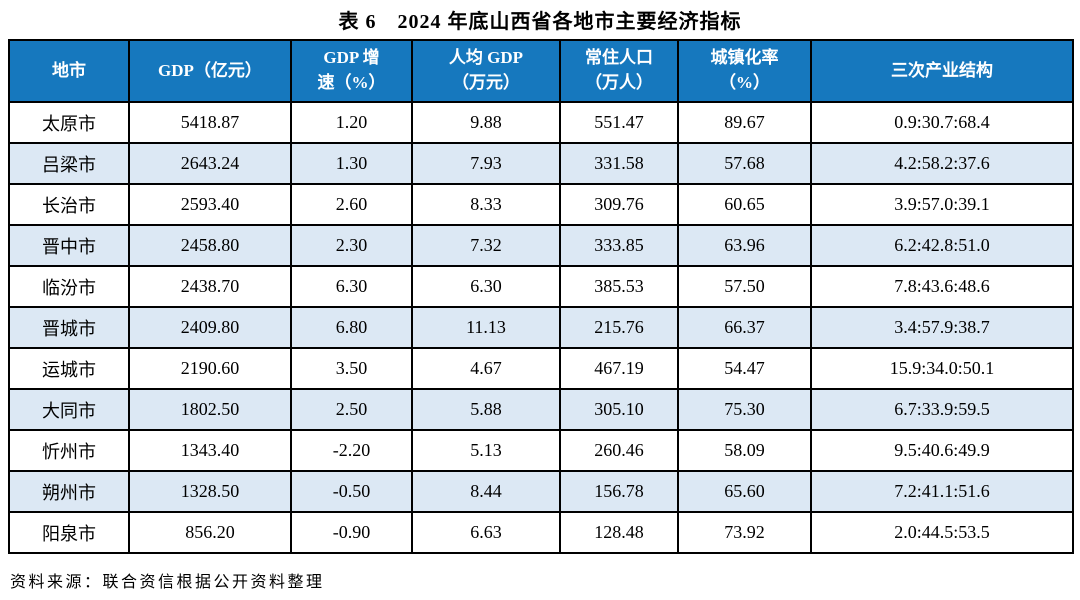  What do you see at coordinates (210, 122) in the screenshot?
I see `table-cell: 5418.87` at bounding box center [210, 122].